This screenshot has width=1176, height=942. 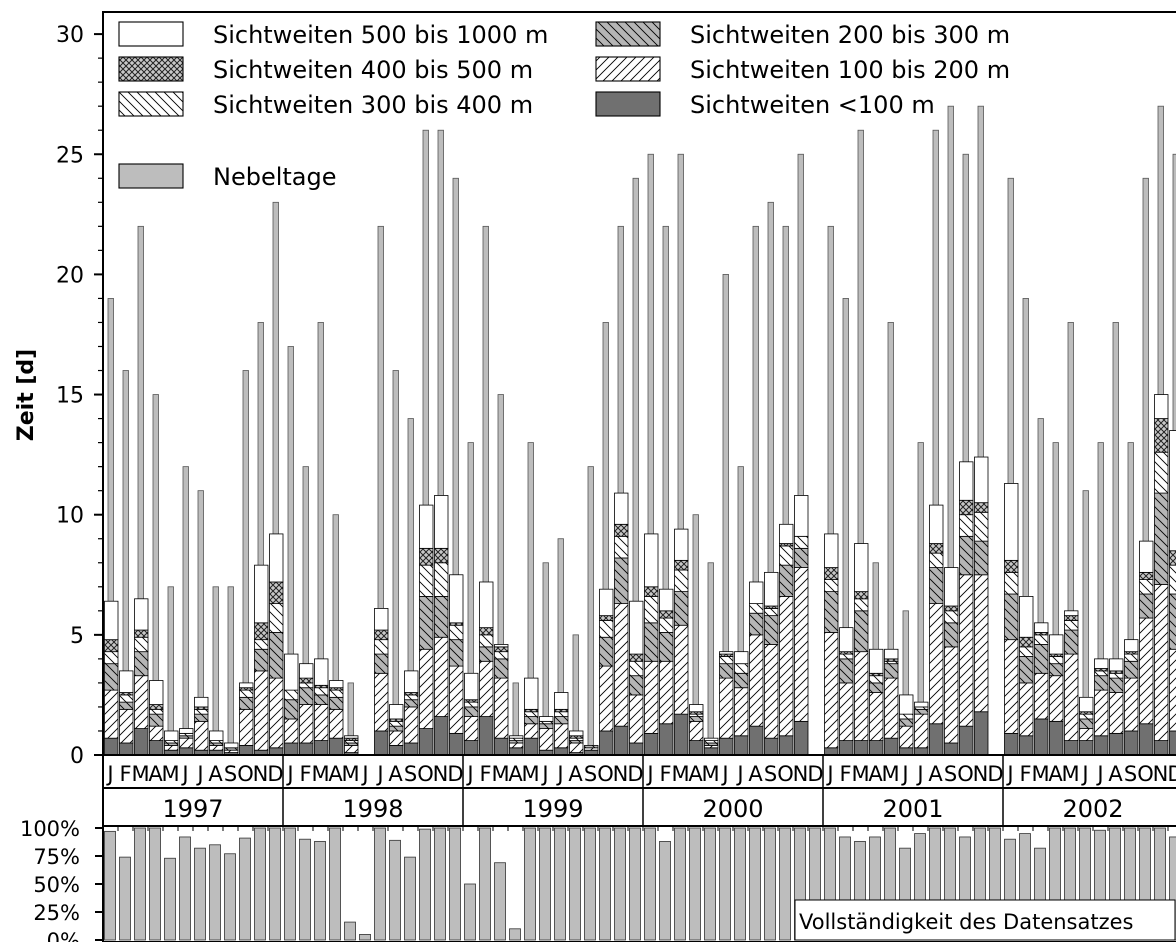 I want to click on completeness-y-label: 0%, so click(x=63, y=935).